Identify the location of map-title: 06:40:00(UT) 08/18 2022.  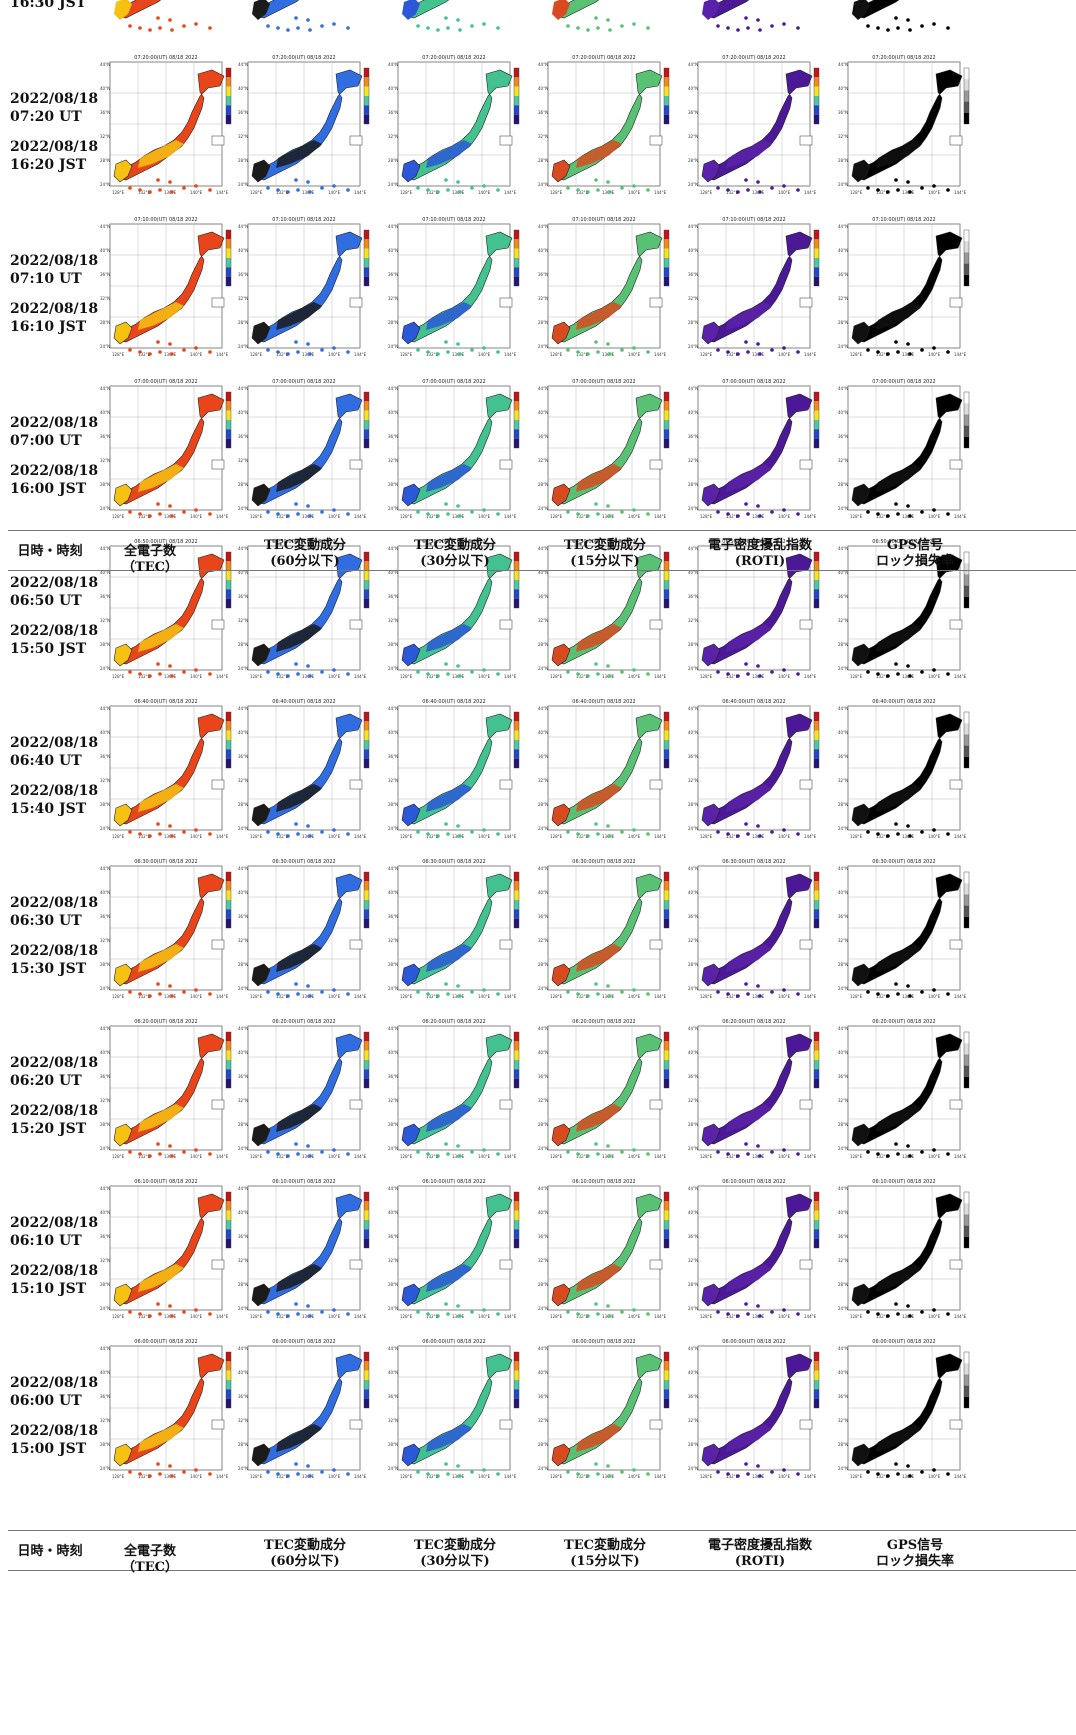
(453, 702).